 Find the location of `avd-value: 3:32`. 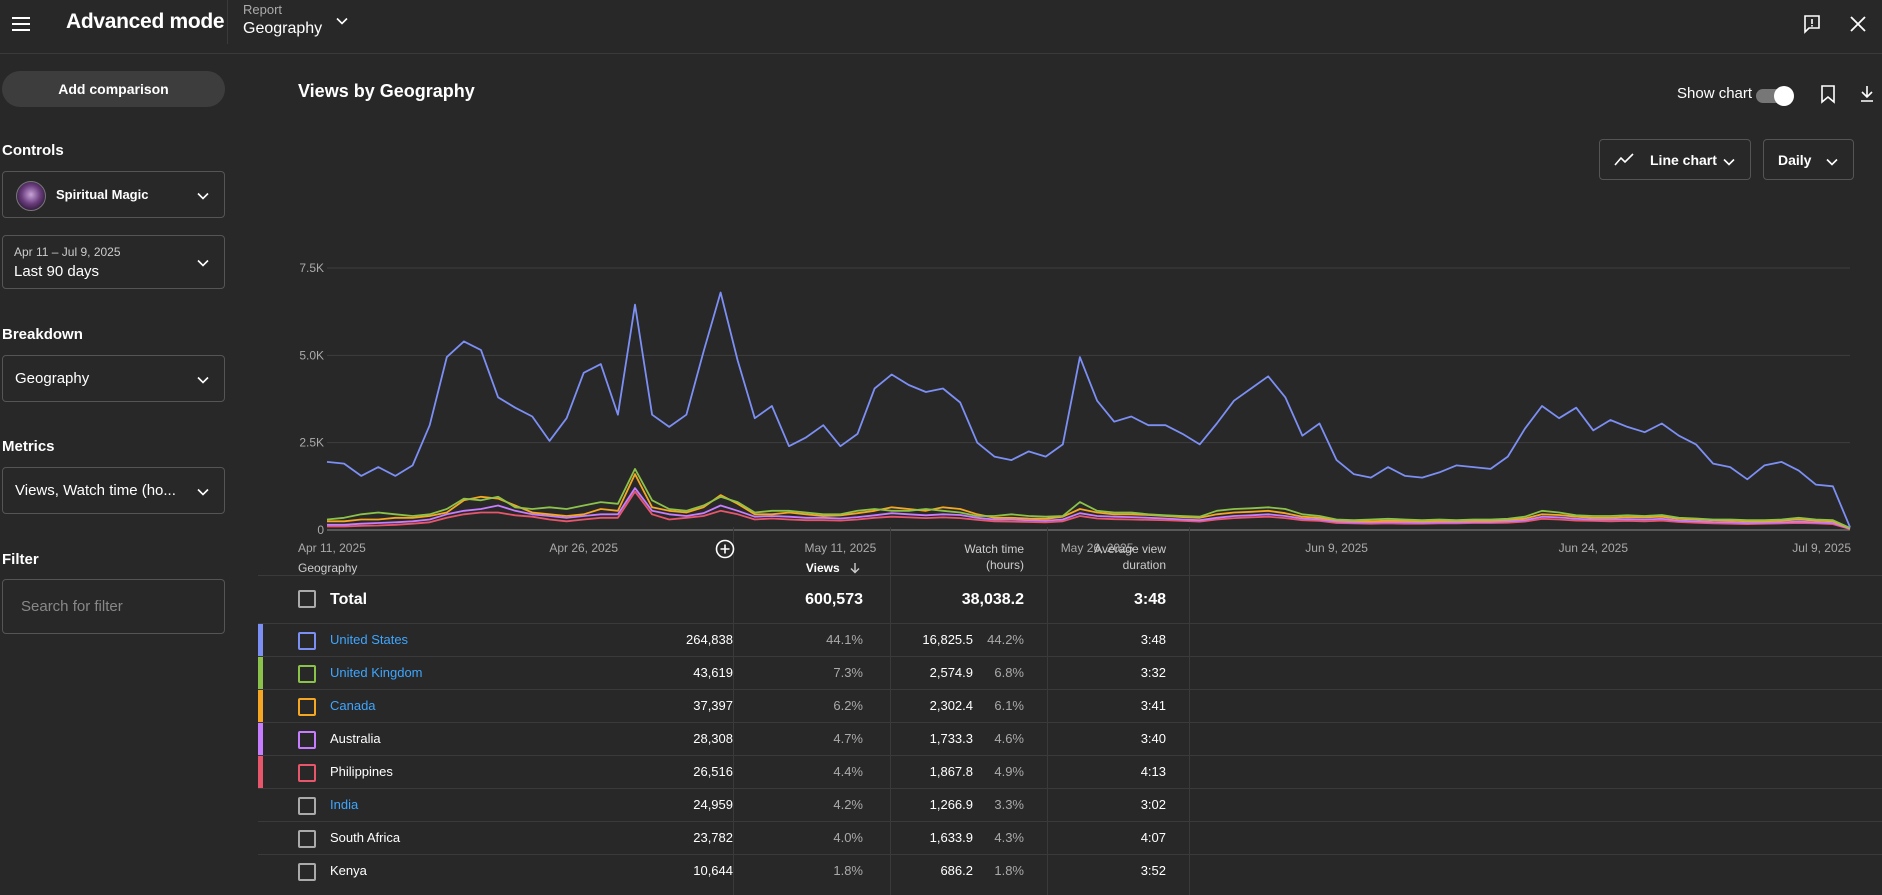

avd-value: 3:32 is located at coordinates (1153, 672).